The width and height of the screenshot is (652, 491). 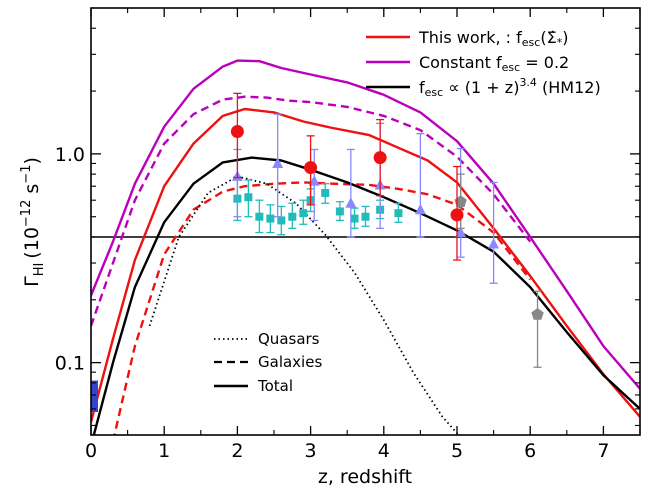 What do you see at coordinates (39, 270) in the screenshot?
I see `y-axis-label-subscript: HI` at bounding box center [39, 270].